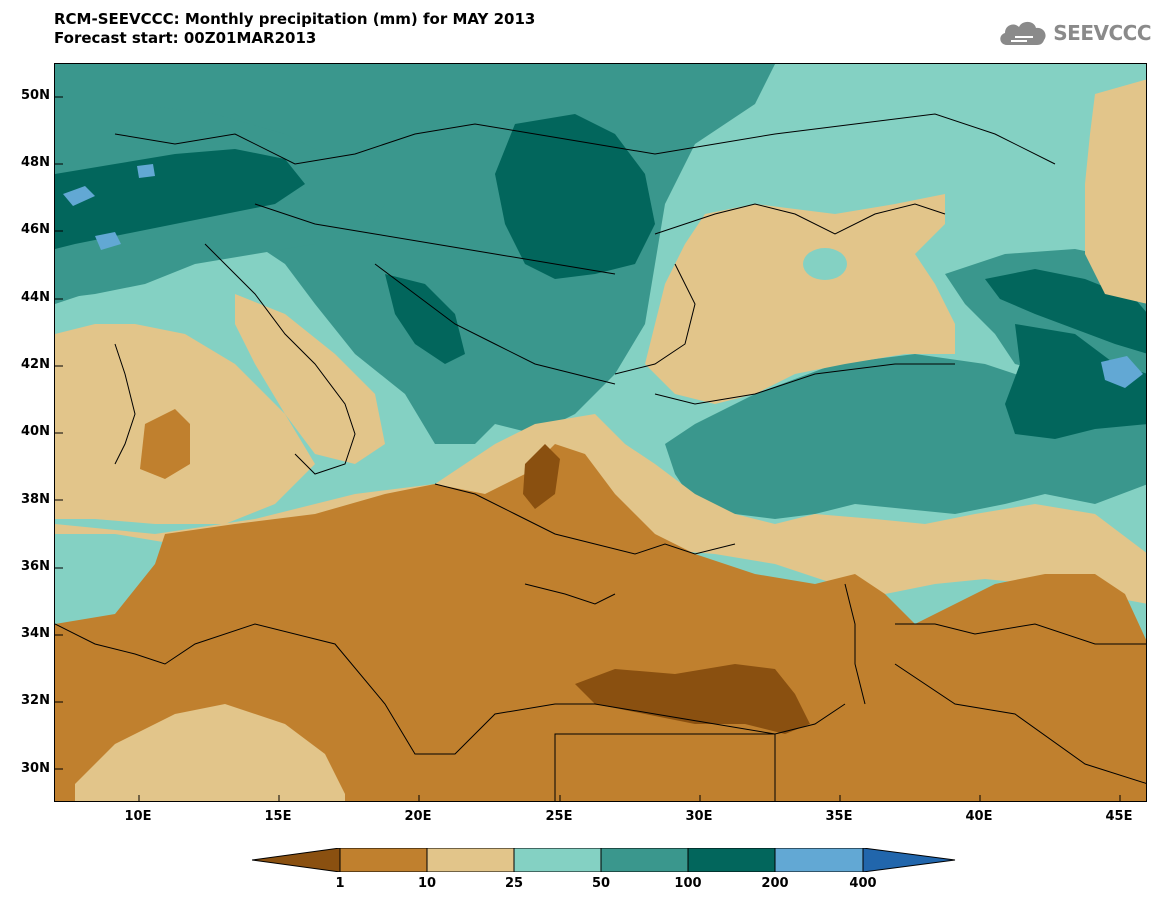 This screenshot has height=907, width=1165. What do you see at coordinates (601, 883) in the screenshot?
I see `colorbar-label: 50` at bounding box center [601, 883].